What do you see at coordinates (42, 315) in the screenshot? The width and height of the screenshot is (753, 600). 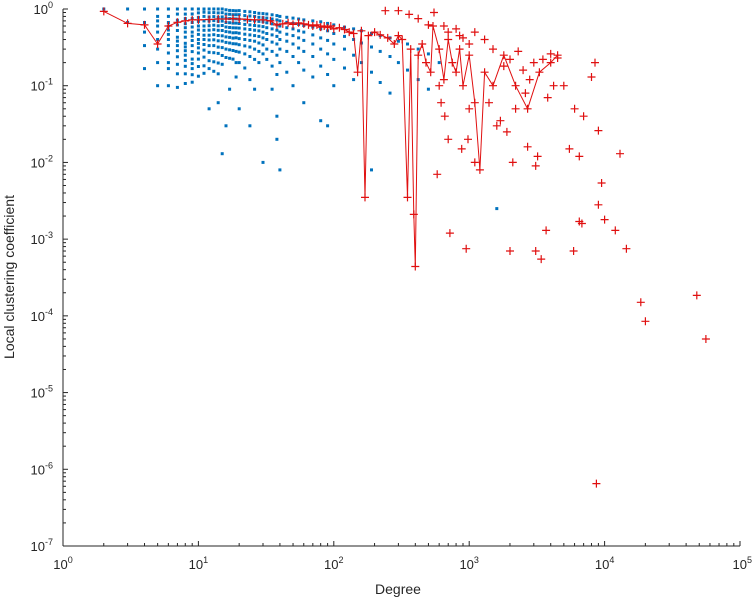 I see `y-tick-label: 10-4` at bounding box center [42, 315].